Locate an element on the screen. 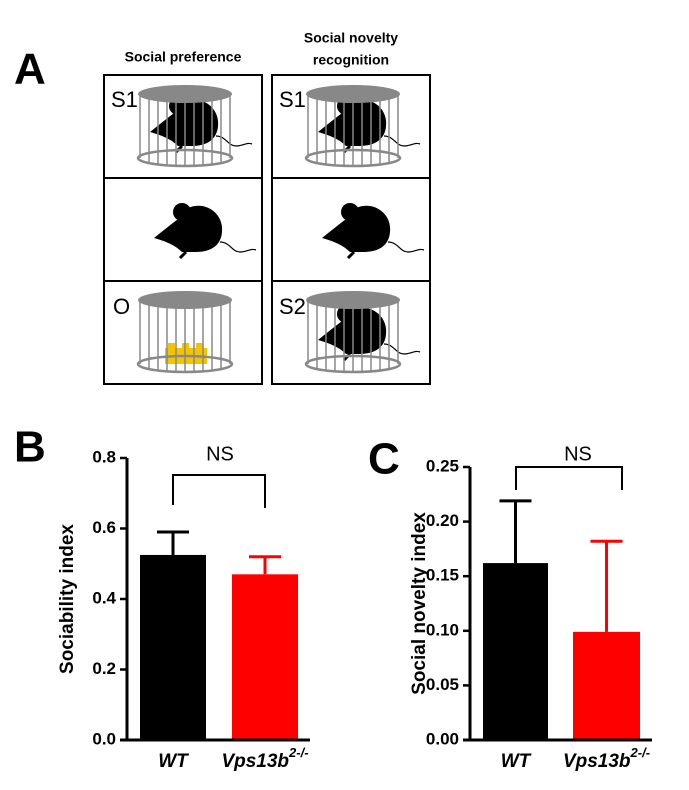 The height and width of the screenshot is (790, 689). cell-label: O is located at coordinates (121, 306).